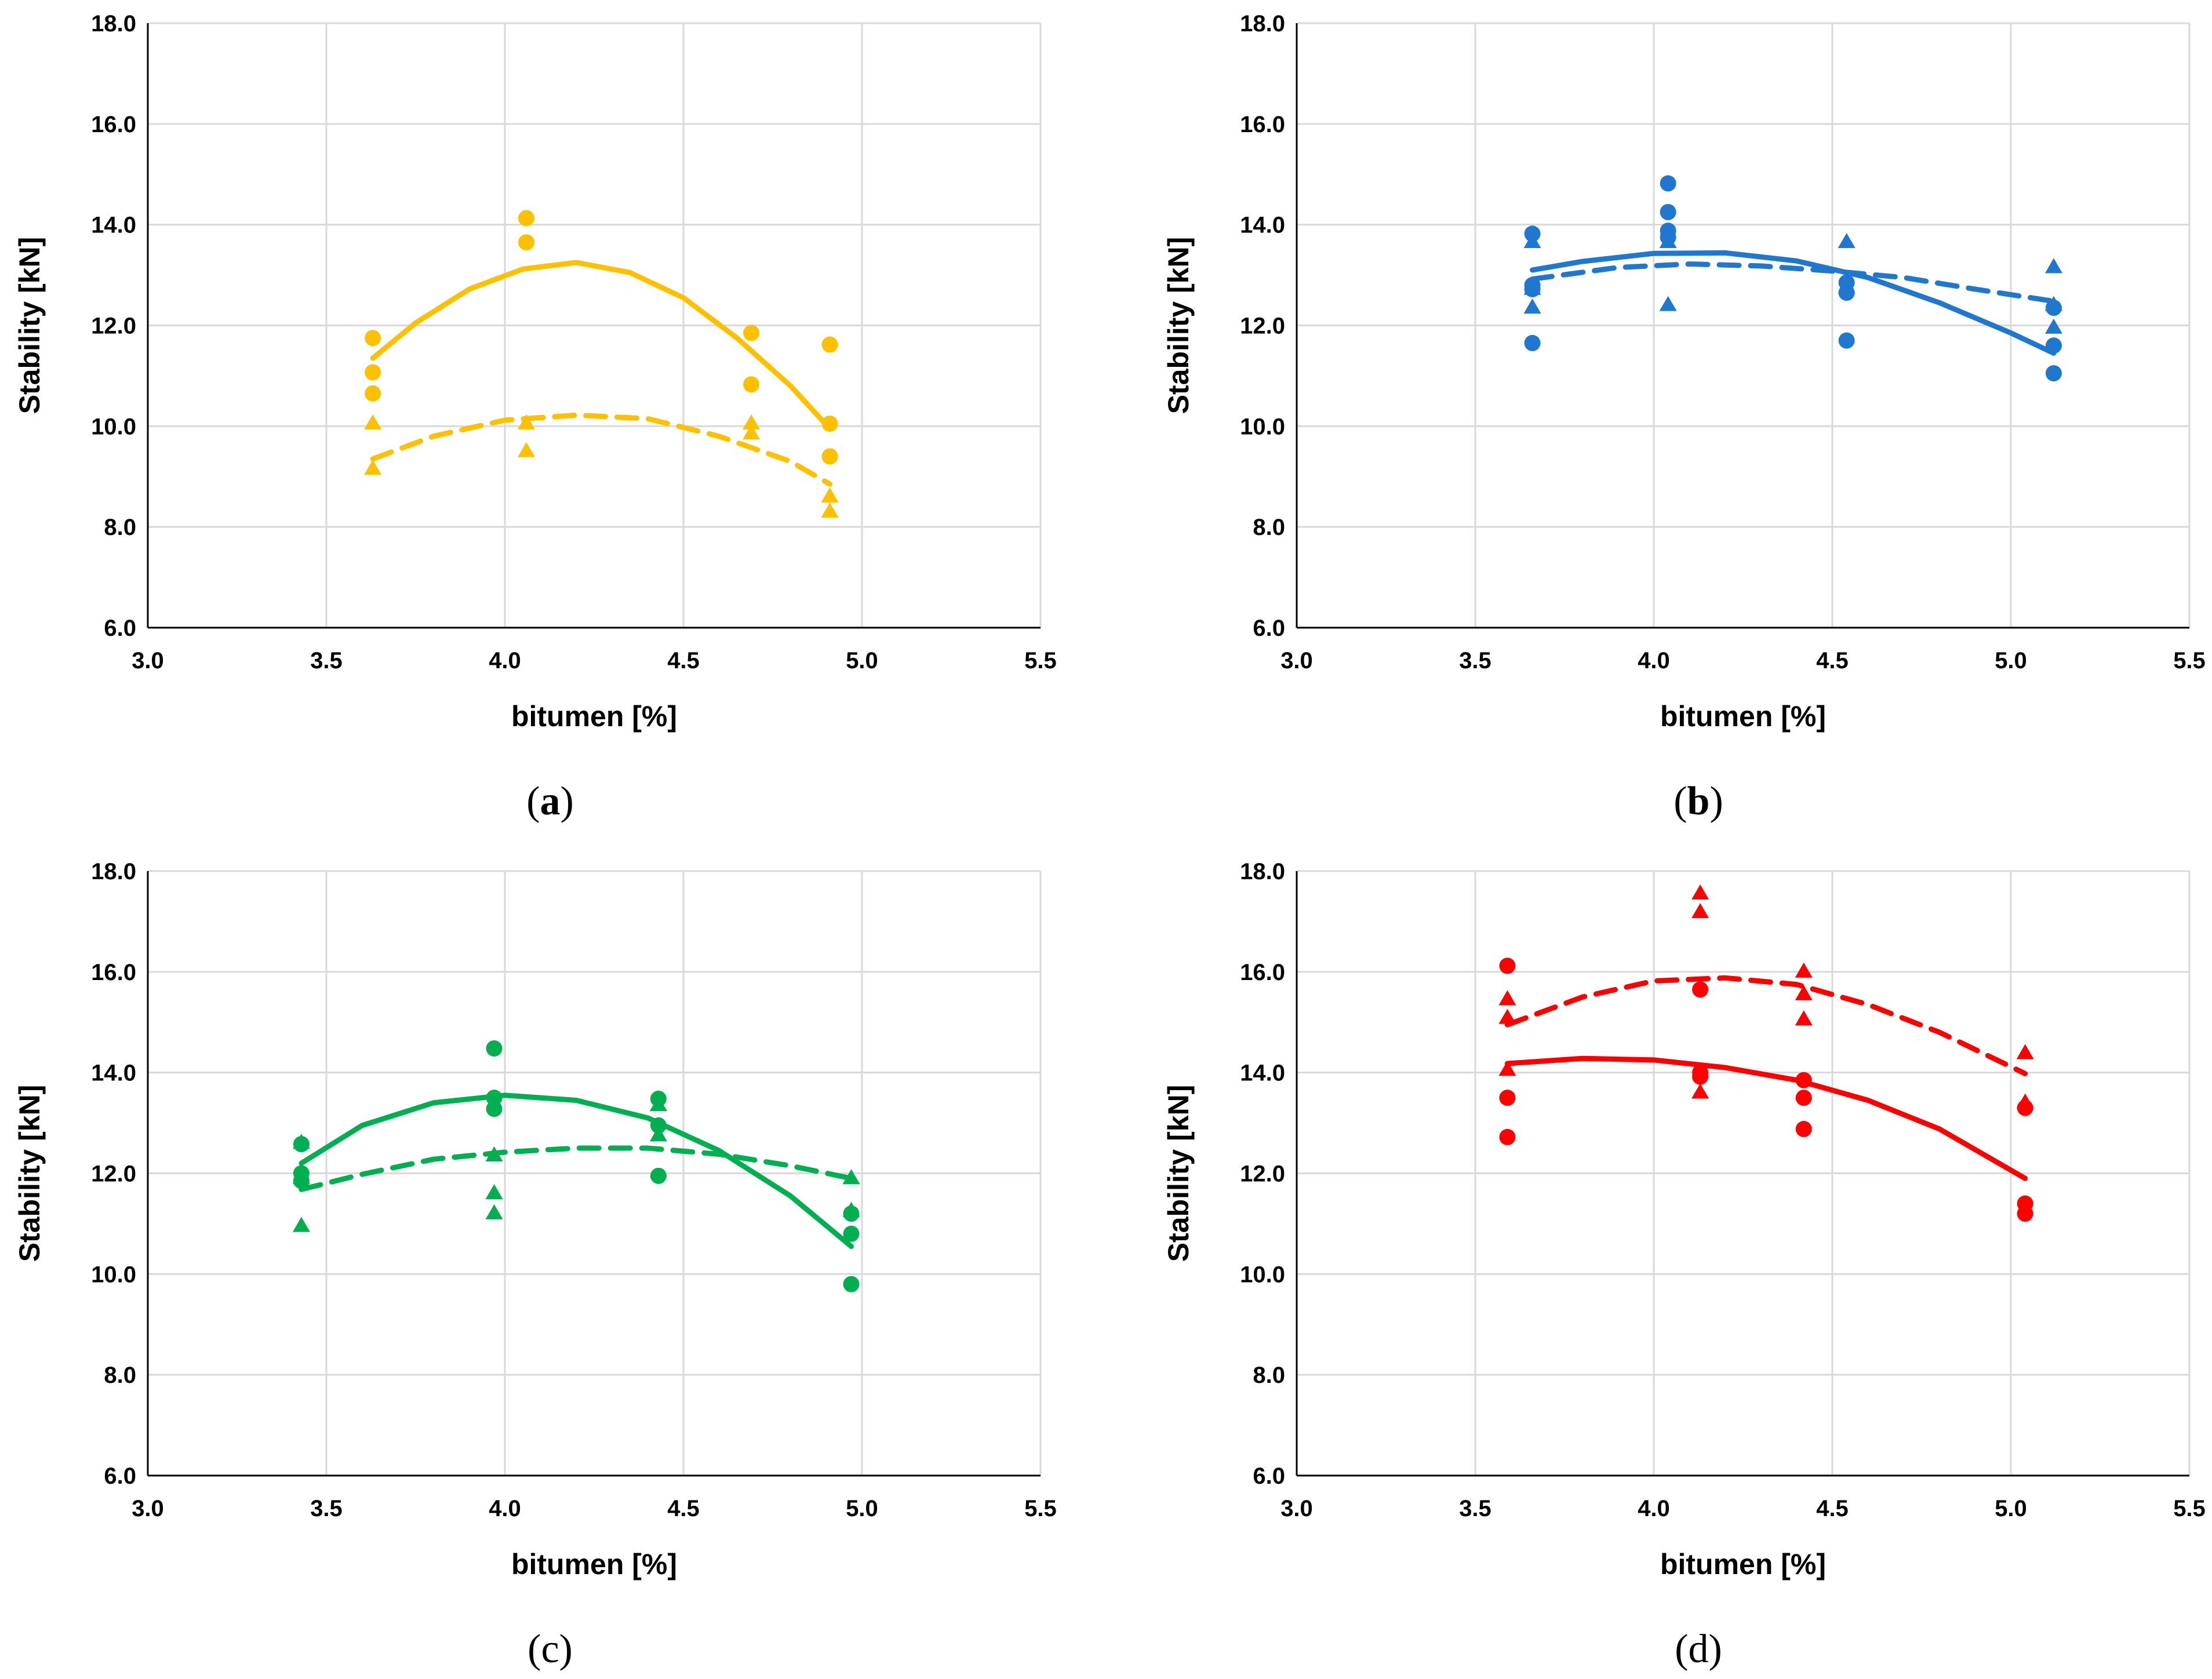 The height and width of the screenshot is (1679, 2212). I want to click on x-tick-label: 3.0, so click(148, 1508).